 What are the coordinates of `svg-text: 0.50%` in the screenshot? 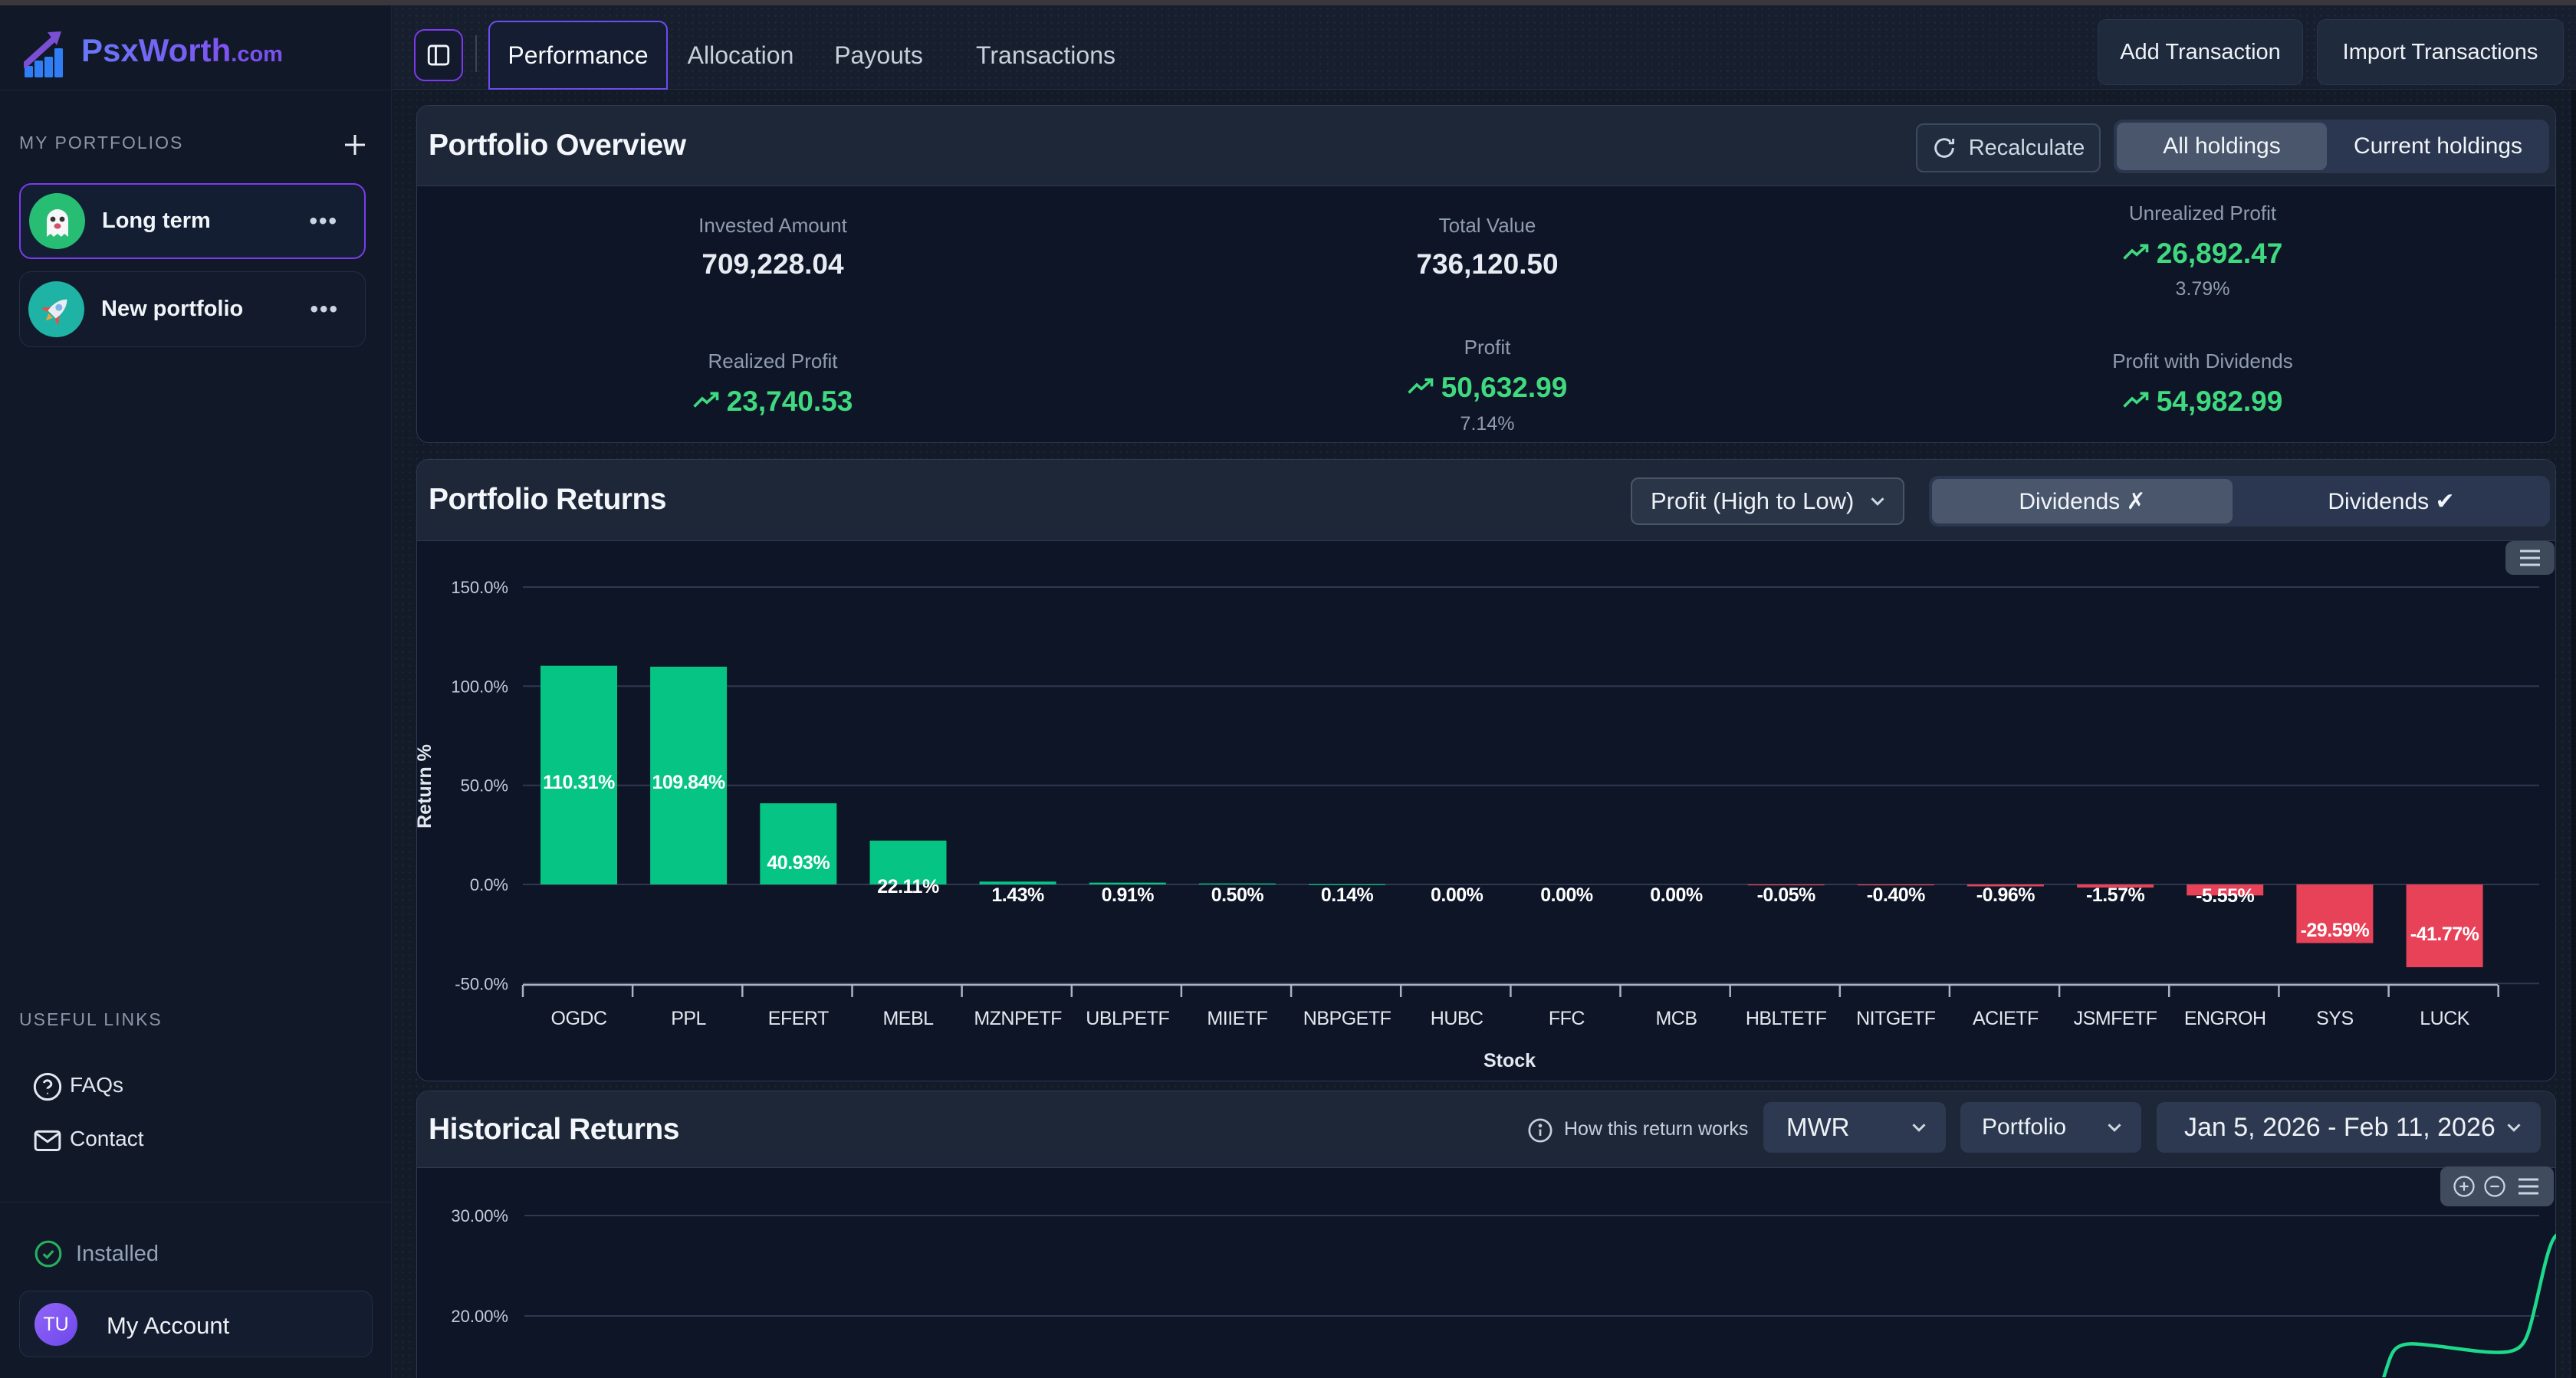 It's located at (1238, 895).